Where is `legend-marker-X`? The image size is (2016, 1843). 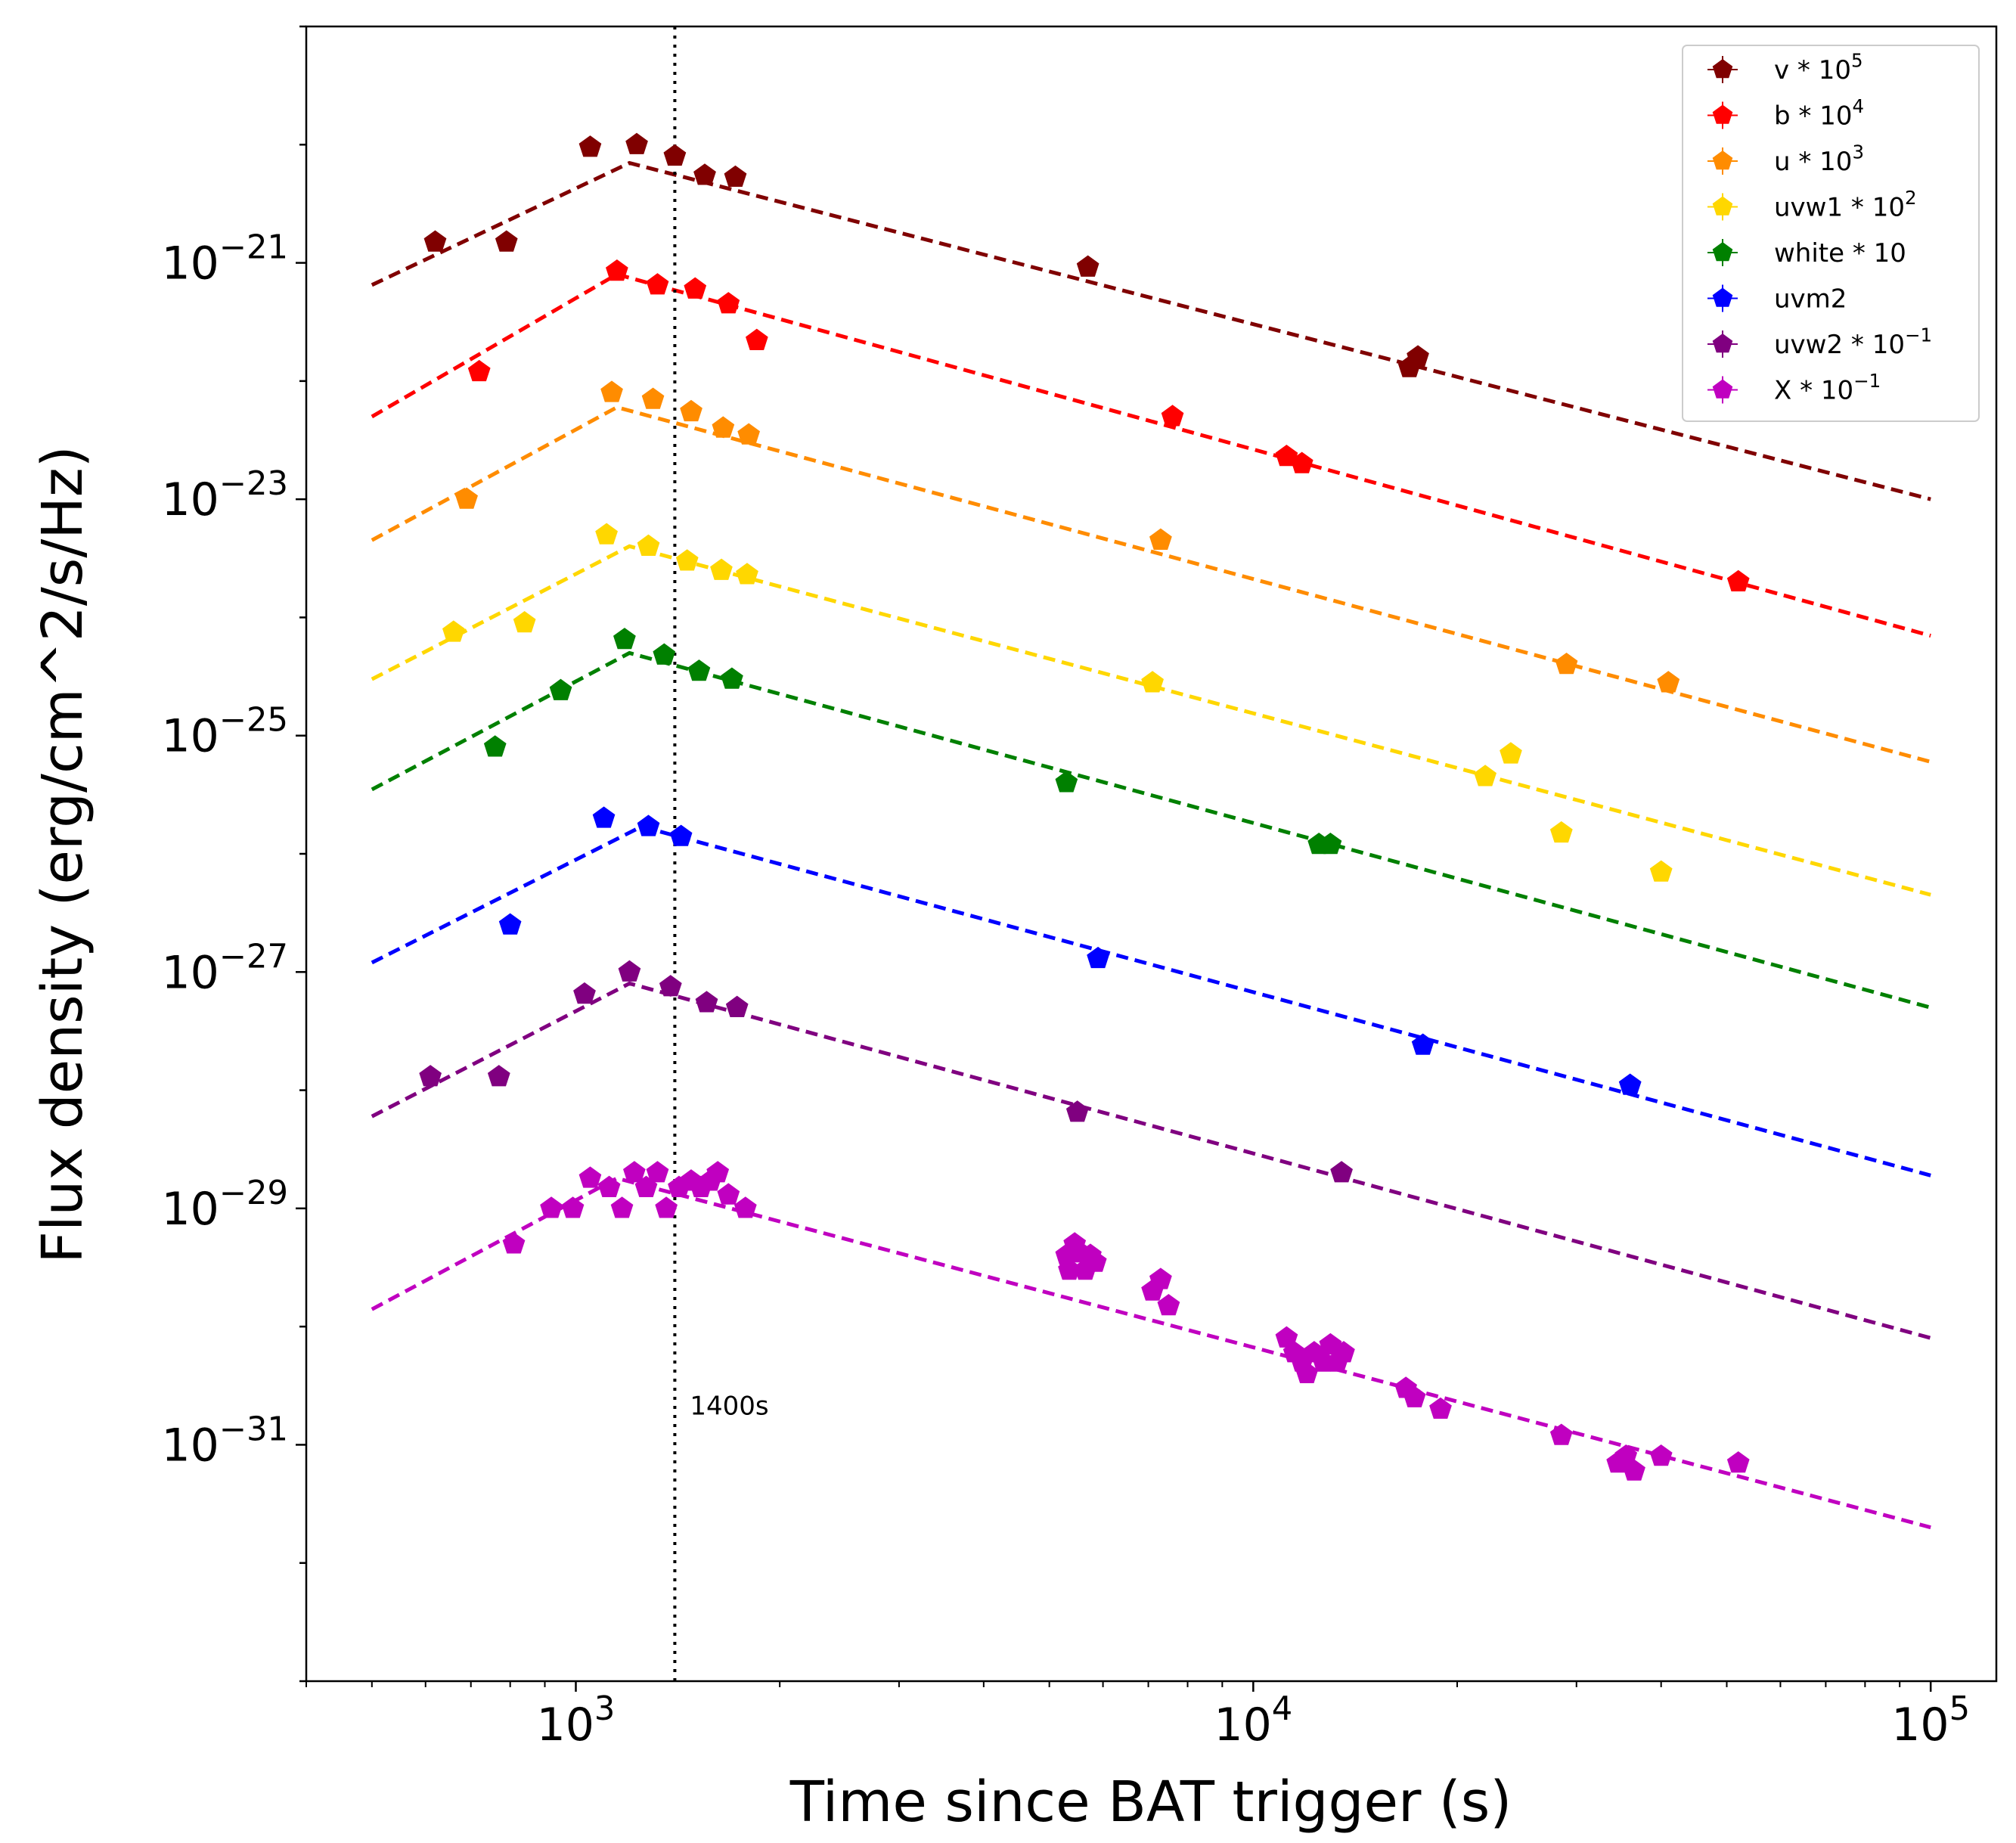
legend-marker-X is located at coordinates (1722, 389).